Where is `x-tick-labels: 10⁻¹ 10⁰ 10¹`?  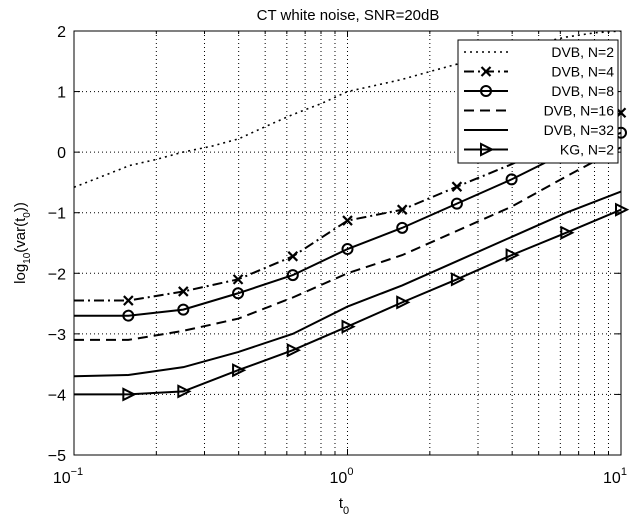
x-tick-labels: 10⁻¹ 10⁰ 10¹ is located at coordinates (340, 476).